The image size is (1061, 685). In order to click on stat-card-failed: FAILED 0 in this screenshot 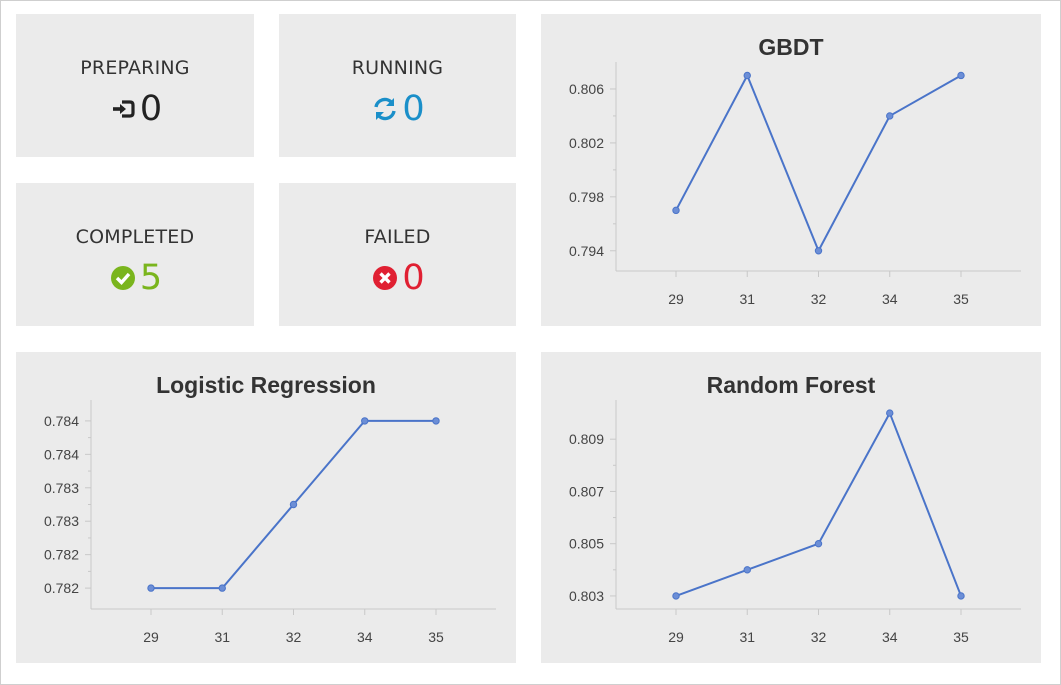, I will do `click(397, 254)`.